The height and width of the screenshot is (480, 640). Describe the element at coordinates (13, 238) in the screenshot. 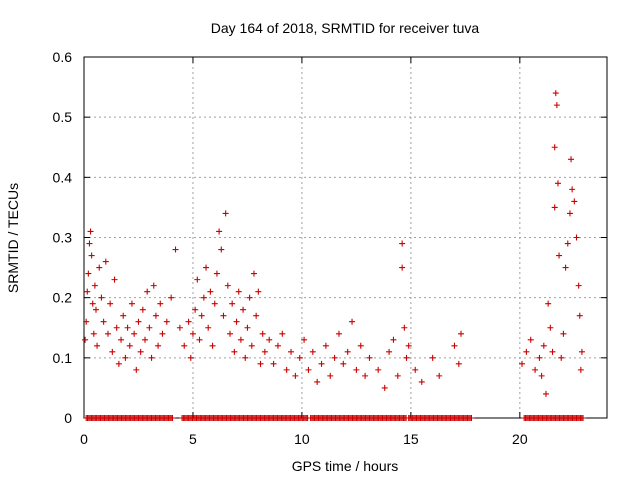

I see `y-axis-title: SRMTID / TECUs` at that location.